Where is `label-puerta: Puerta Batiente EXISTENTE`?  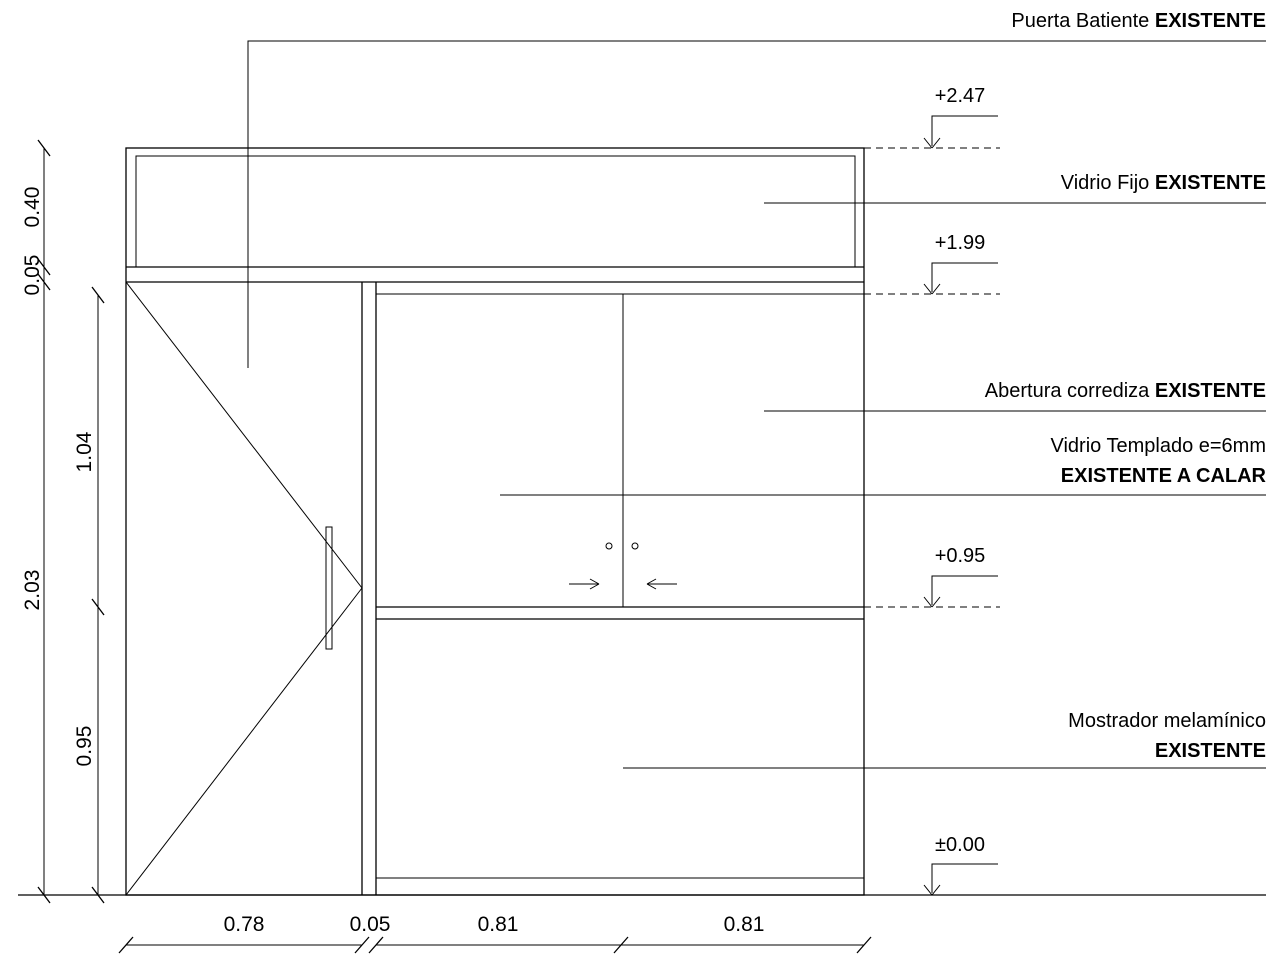 label-puerta: Puerta Batiente EXISTENTE is located at coordinates (1138, 21).